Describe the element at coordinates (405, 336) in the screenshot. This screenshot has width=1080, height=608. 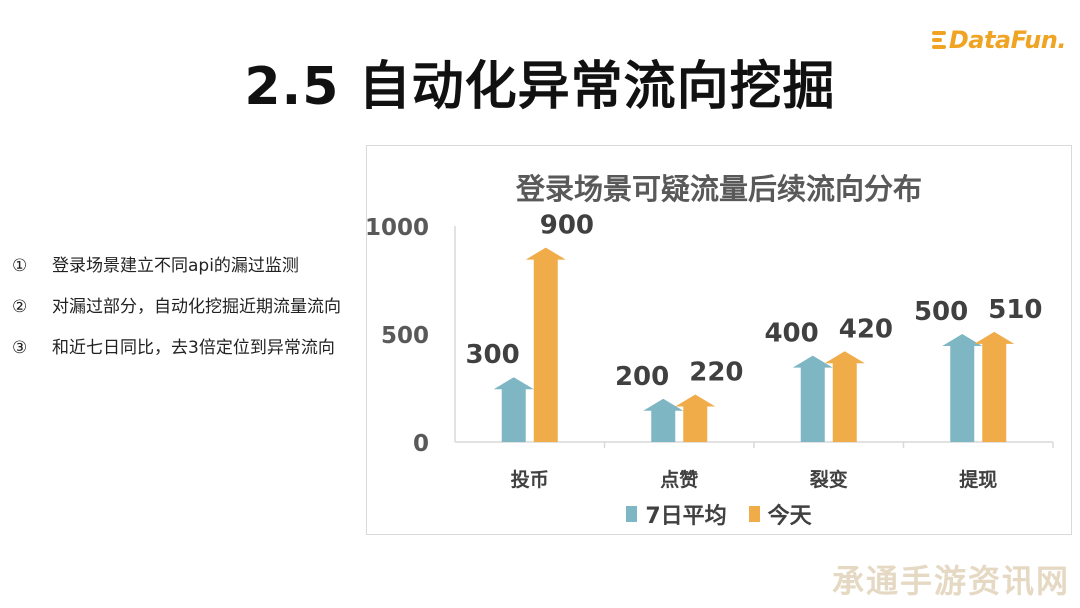
I see `y-tick-label: 500` at that location.